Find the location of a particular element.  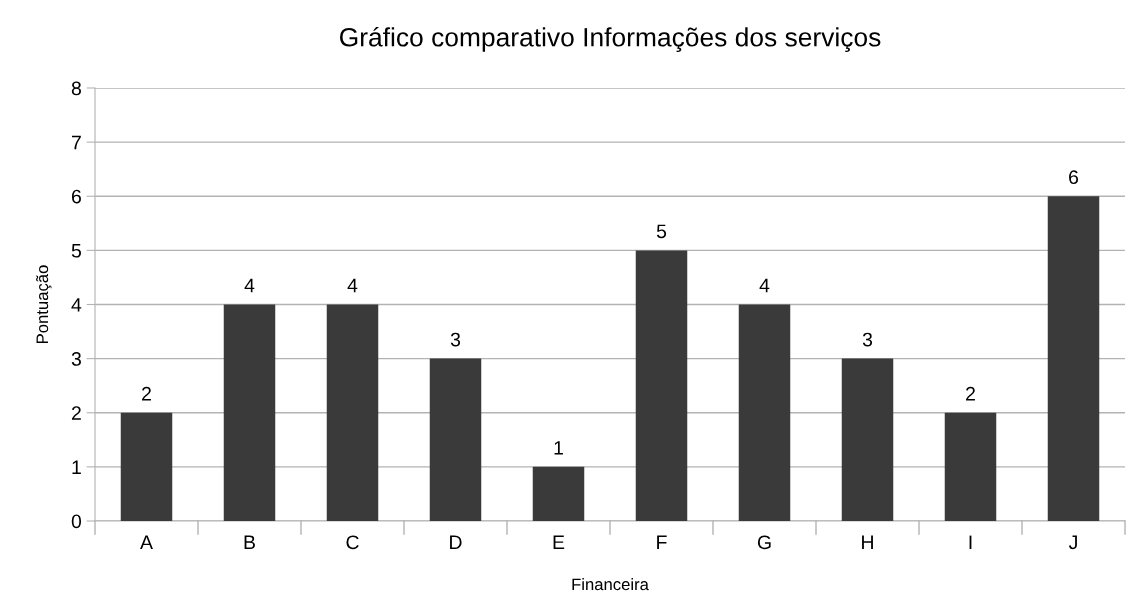

data-label: 6 is located at coordinates (1074, 177).